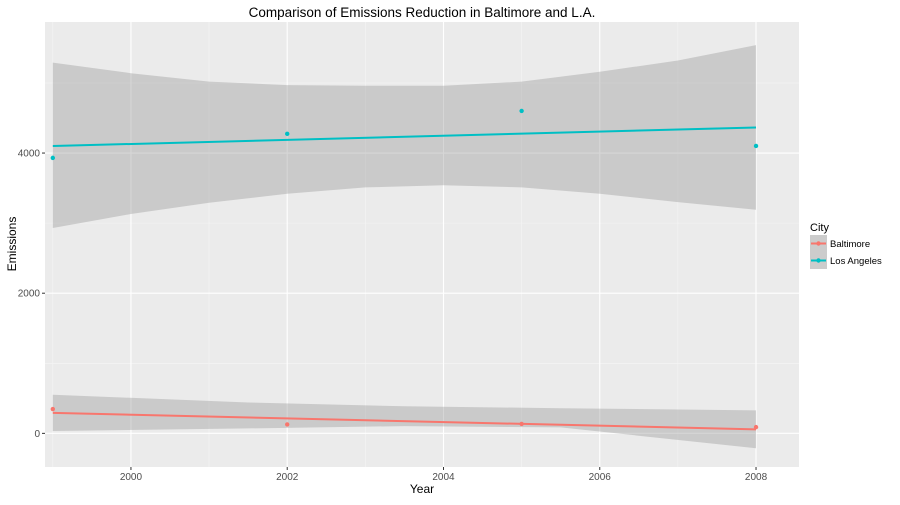 The height and width of the screenshot is (505, 900). Describe the element at coordinates (287, 477) in the screenshot. I see `x-tick-label: 2002` at that location.